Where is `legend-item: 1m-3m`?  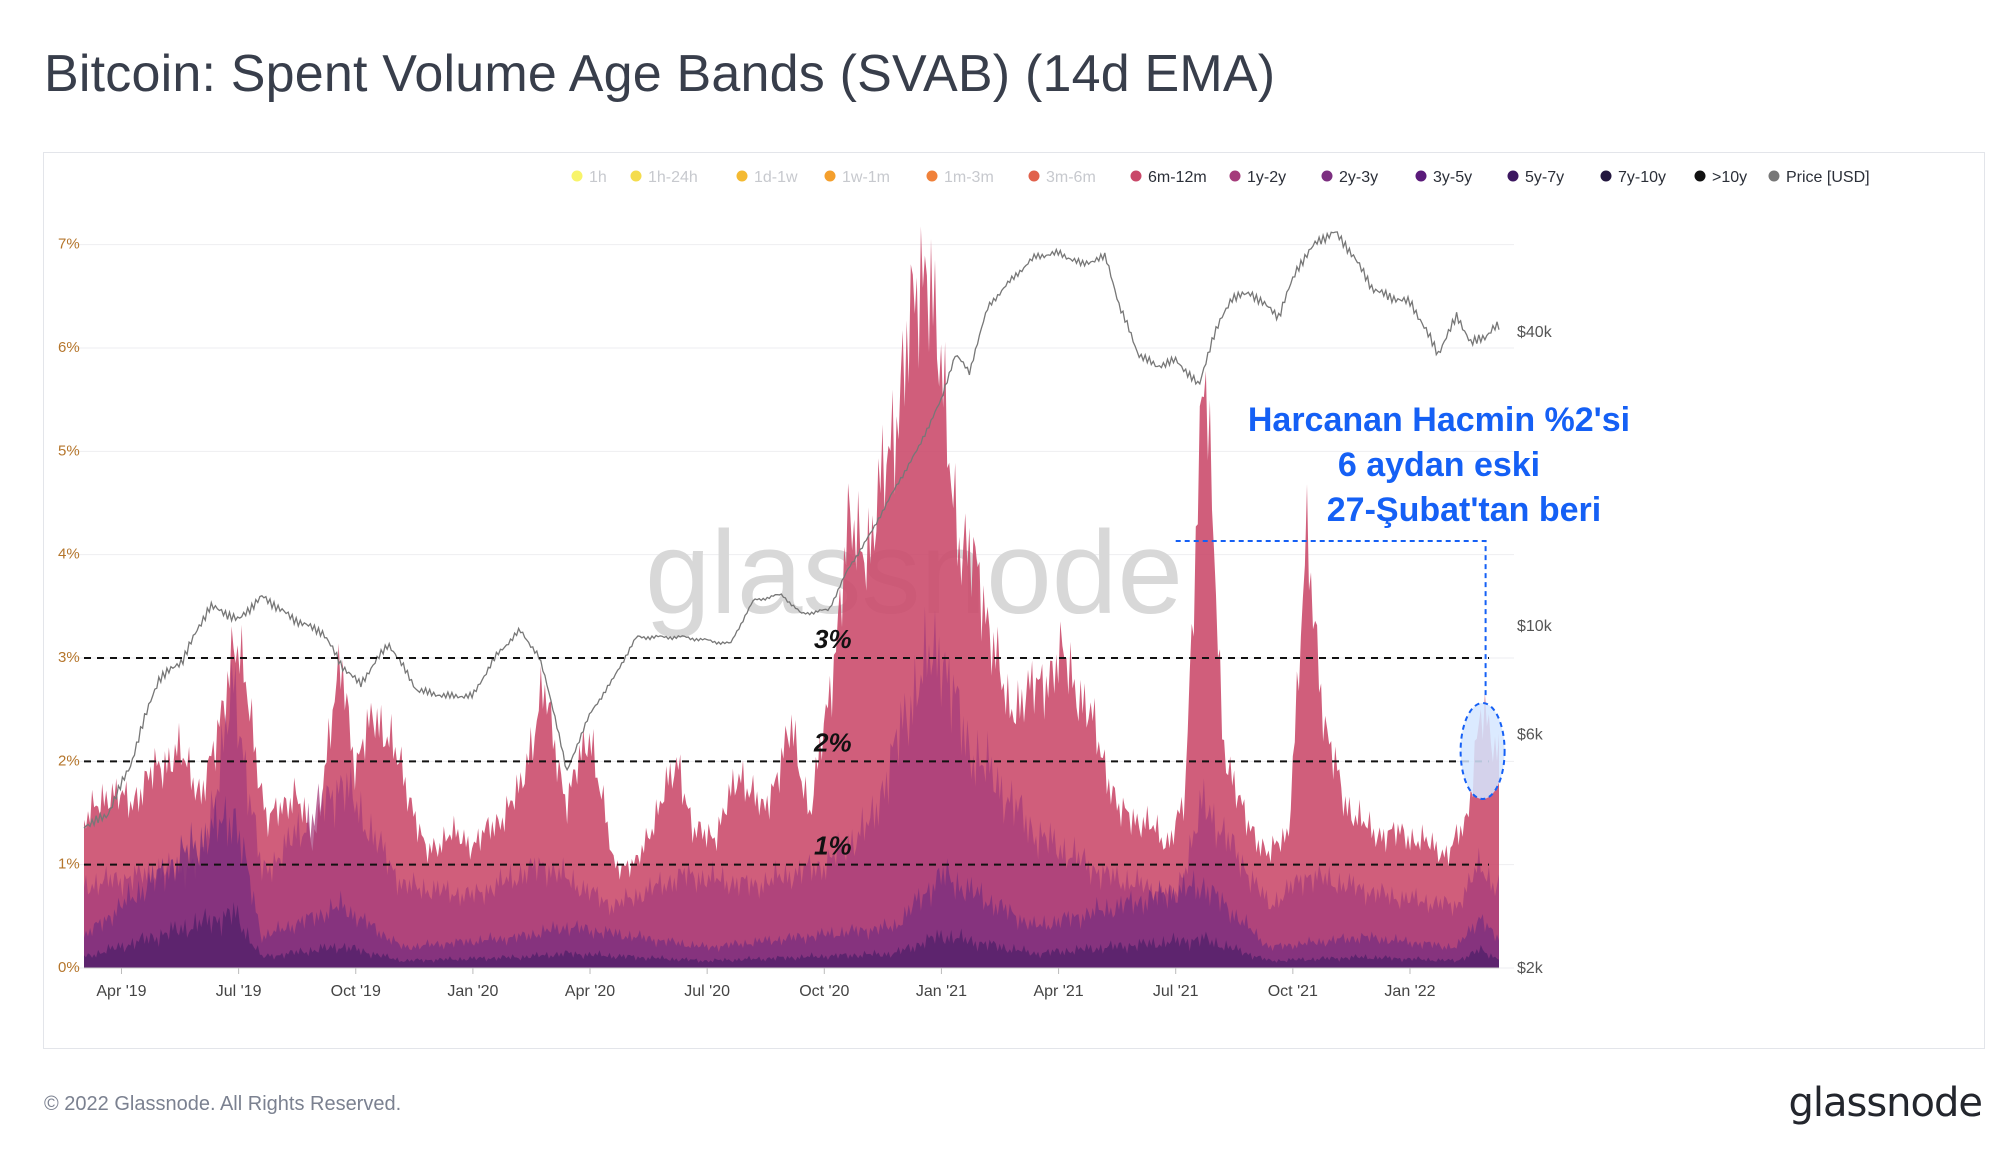 legend-item: 1m-3m is located at coordinates (969, 177).